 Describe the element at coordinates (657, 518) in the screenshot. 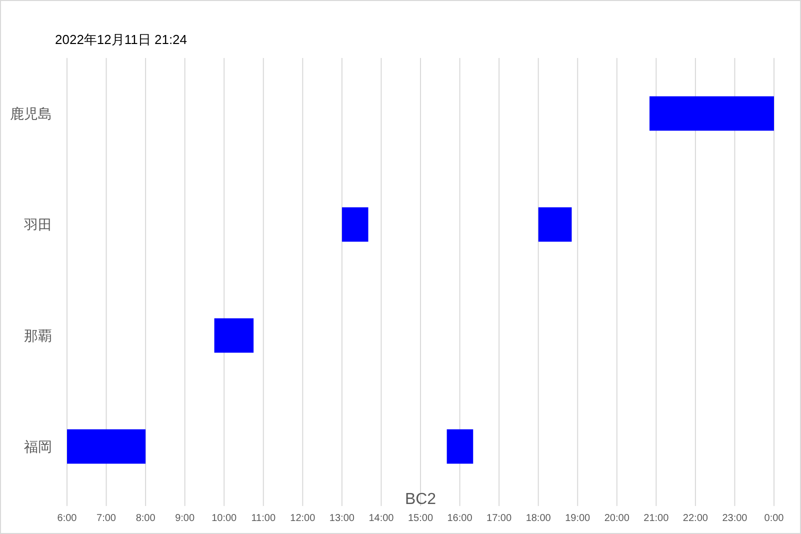

I see `x-tick-label: 21:00` at that location.